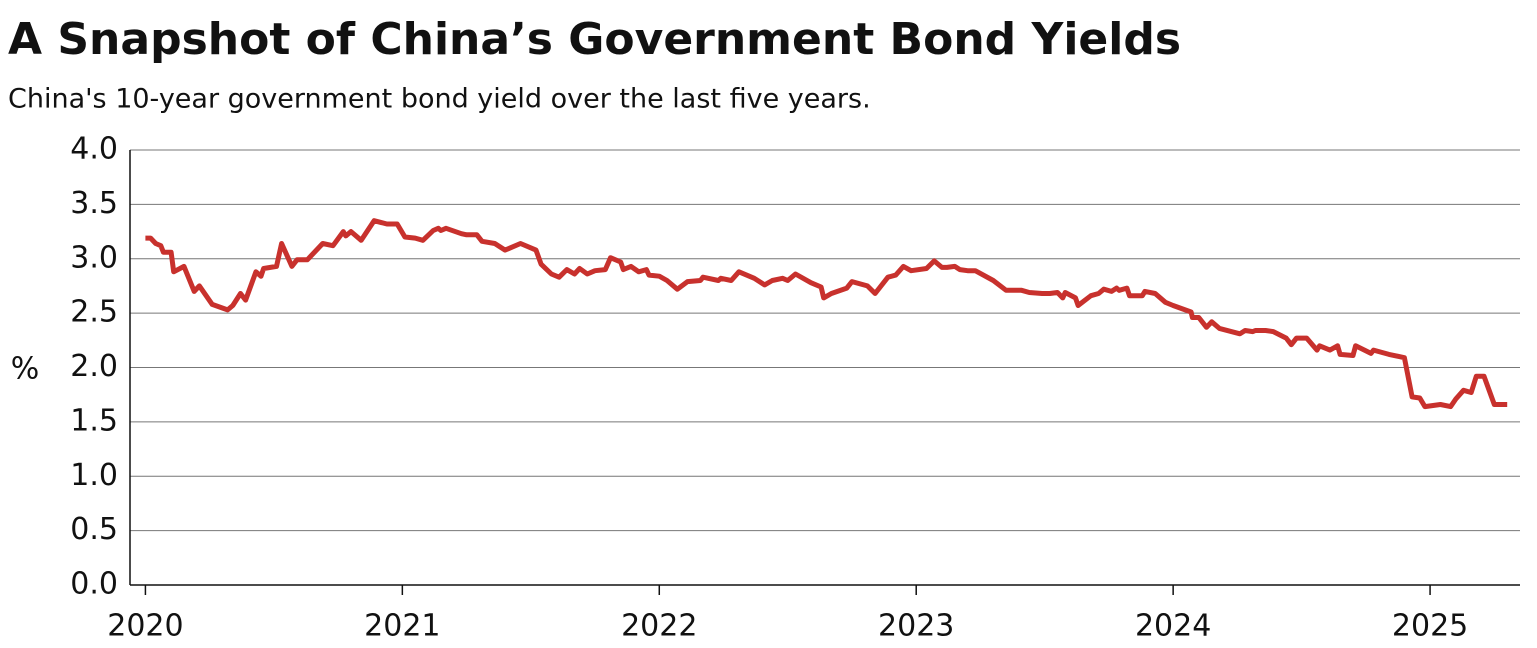 The image size is (1537, 648). What do you see at coordinates (94, 529) in the screenshot?
I see `y-tick-label: 0.5` at bounding box center [94, 529].